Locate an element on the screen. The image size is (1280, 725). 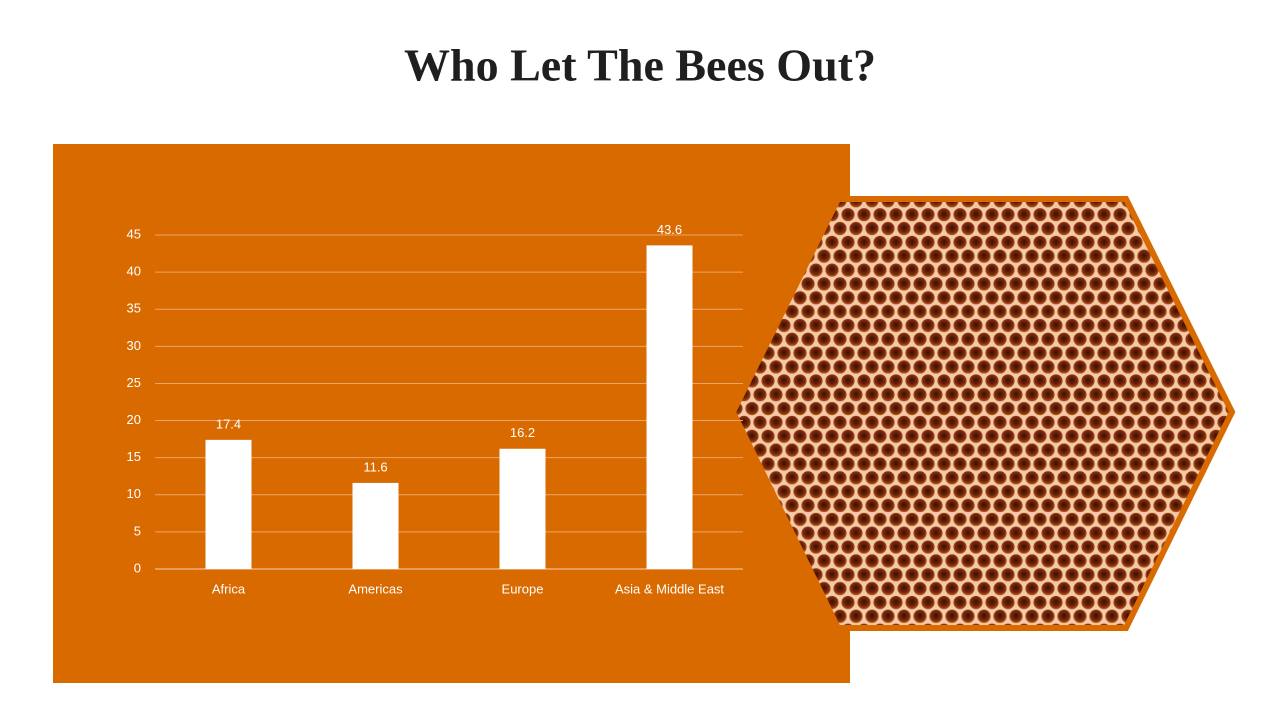
value-label: 16.2 is located at coordinates (522, 432).